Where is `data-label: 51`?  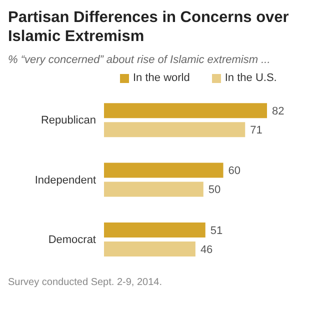 data-label: 51 is located at coordinates (216, 230).